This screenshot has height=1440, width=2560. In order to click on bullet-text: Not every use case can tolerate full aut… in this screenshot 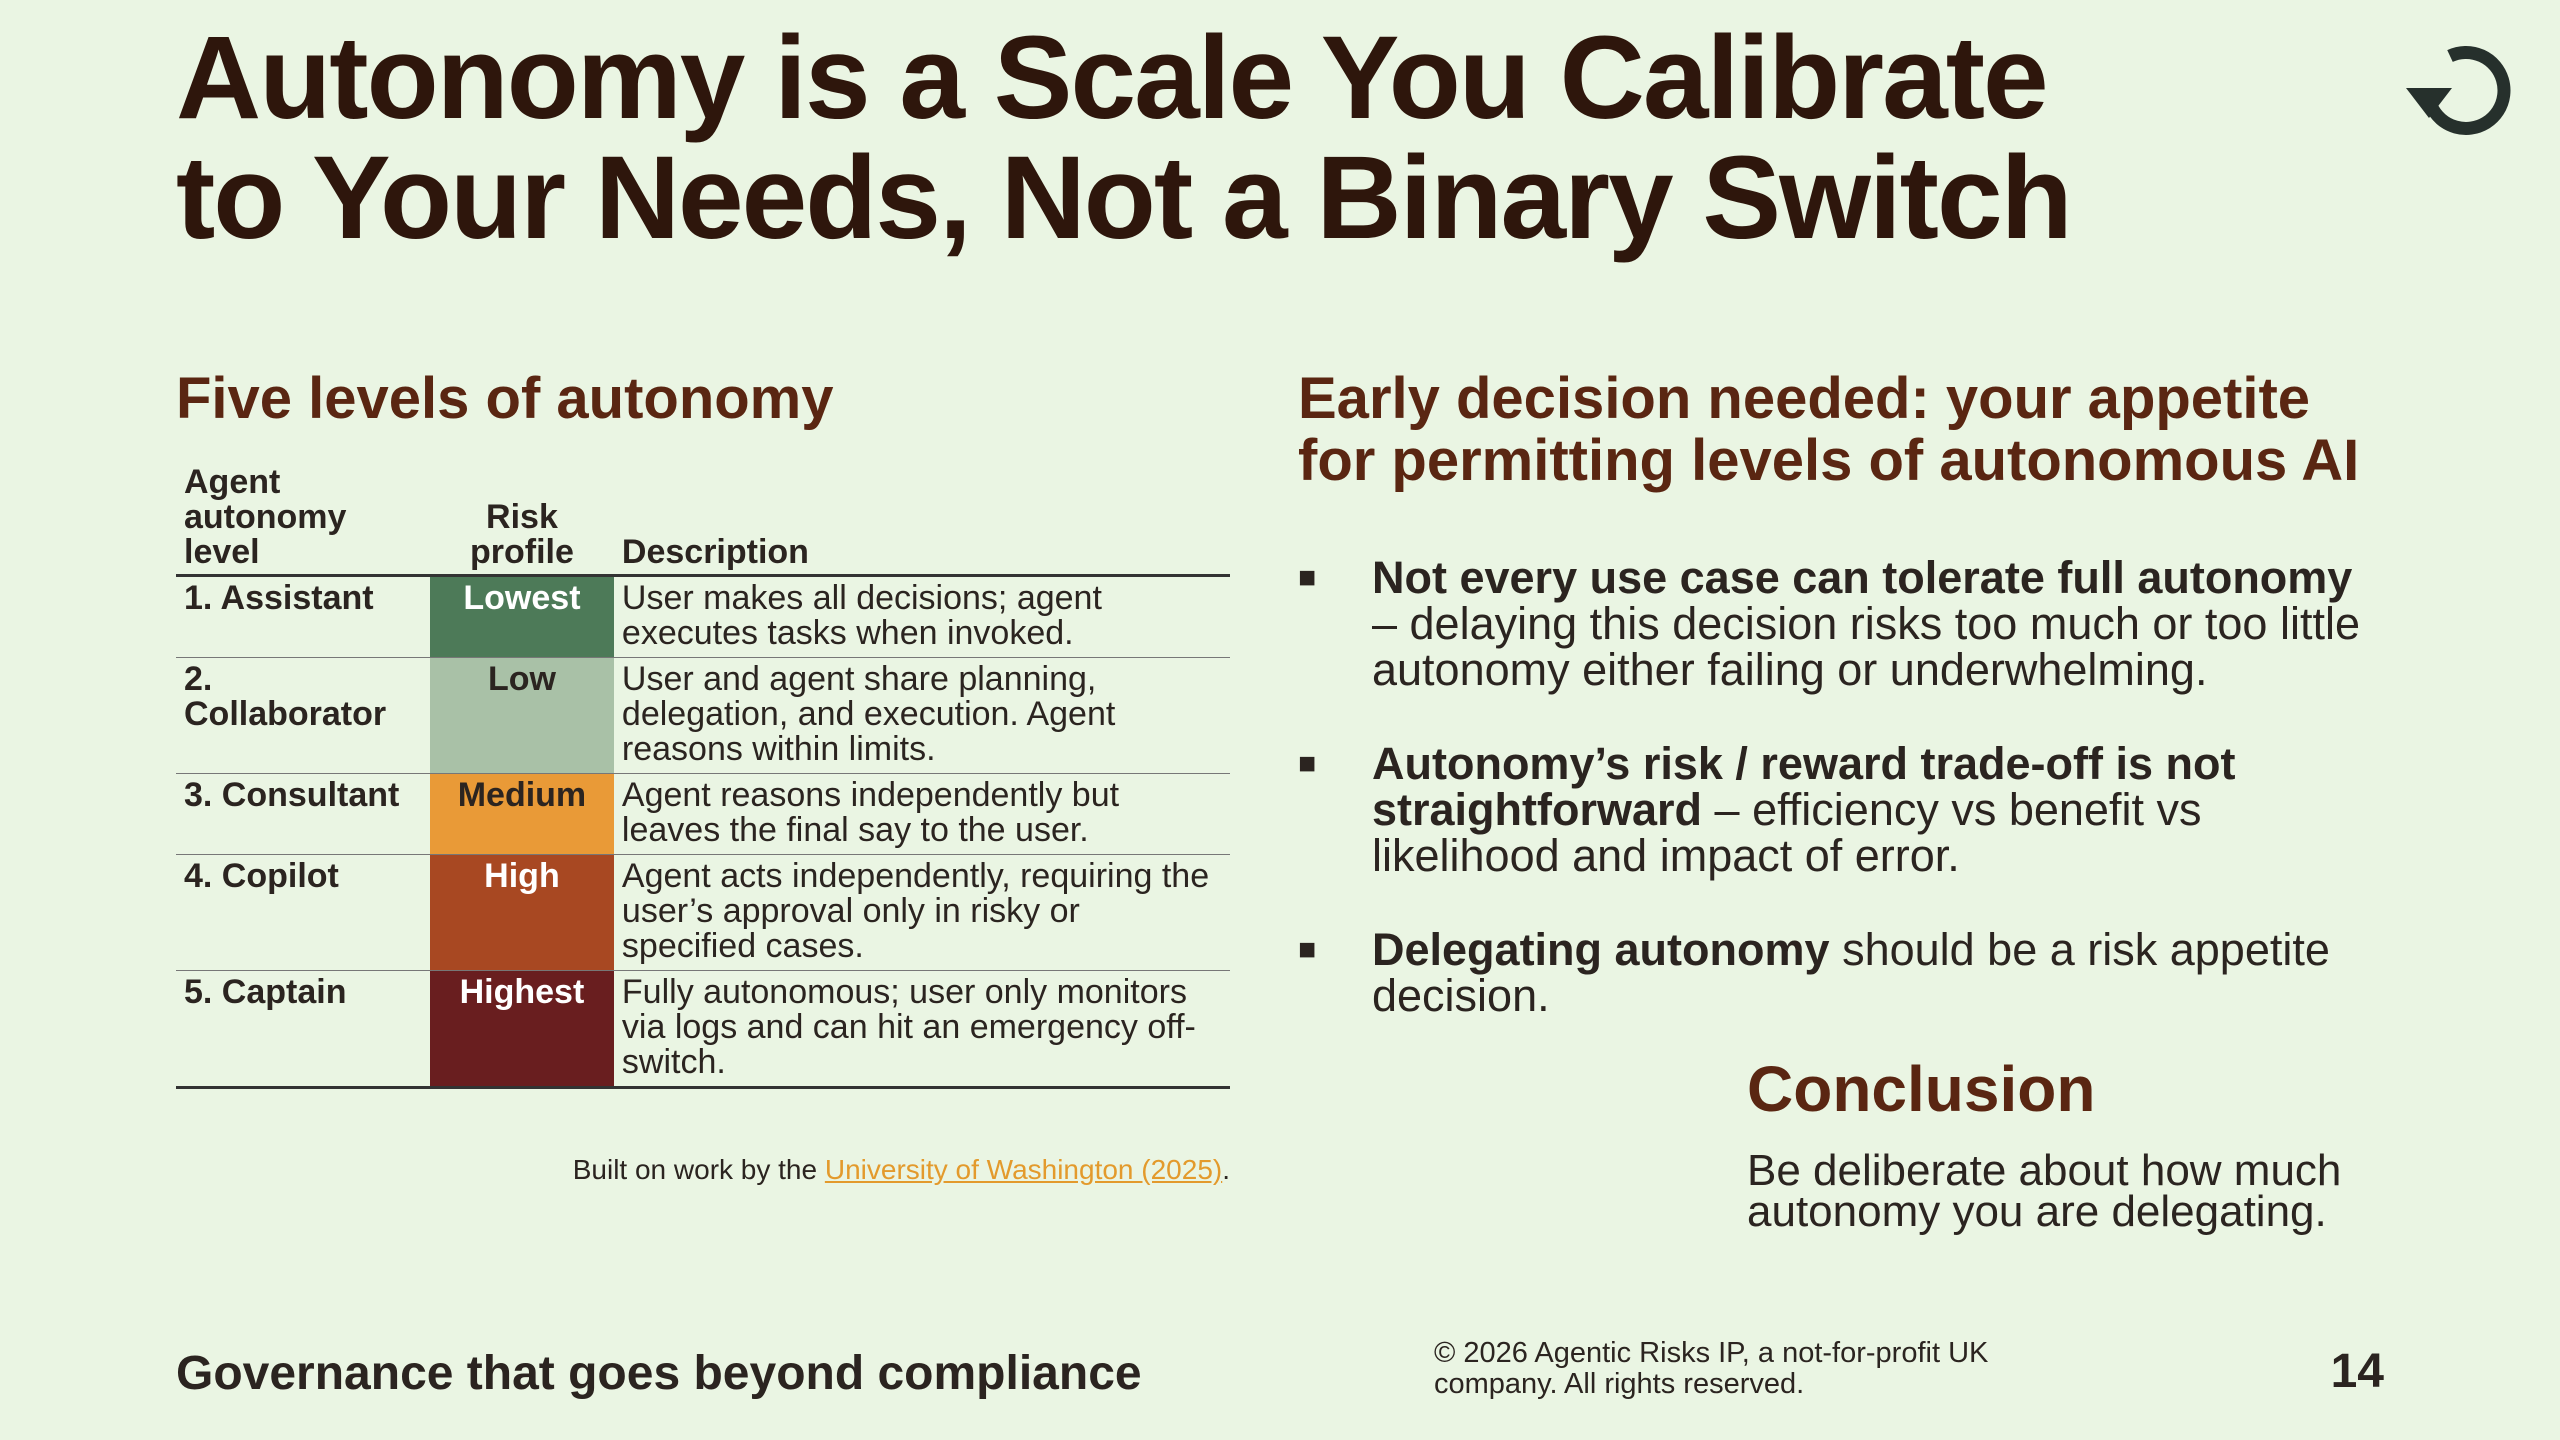, I will do `click(1880, 624)`.